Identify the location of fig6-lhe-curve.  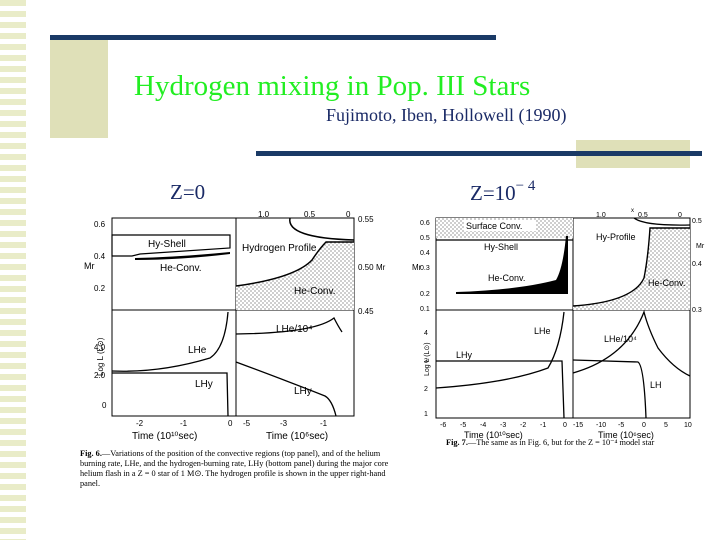
(170, 341).